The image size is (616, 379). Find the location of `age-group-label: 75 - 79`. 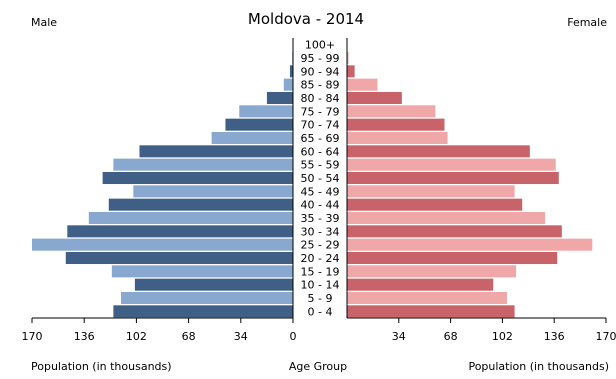

age-group-label: 75 - 79 is located at coordinates (320, 111).